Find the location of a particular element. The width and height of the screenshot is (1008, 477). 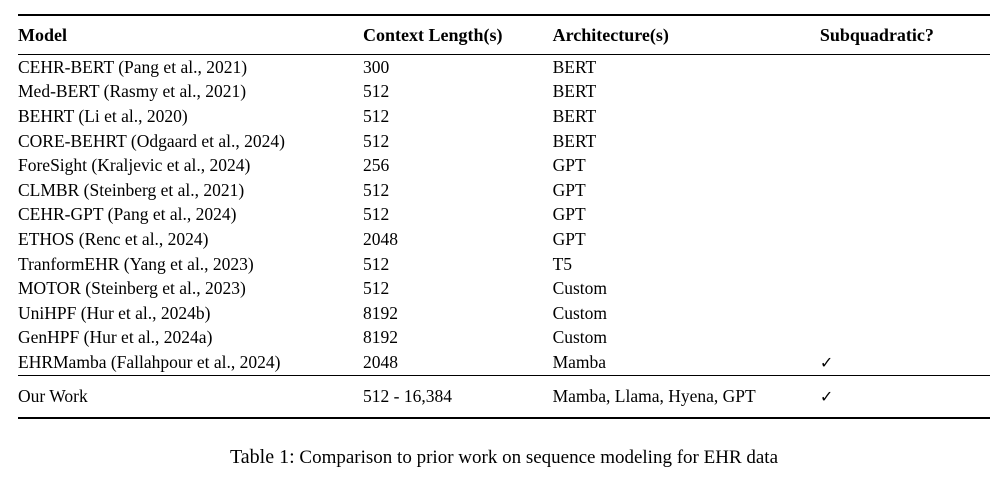

architecture-cell: T5 is located at coordinates (562, 263).